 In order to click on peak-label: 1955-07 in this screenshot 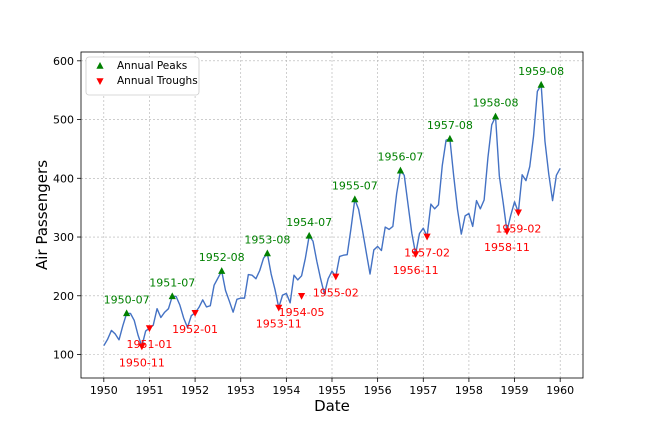, I will do `click(355, 185)`.